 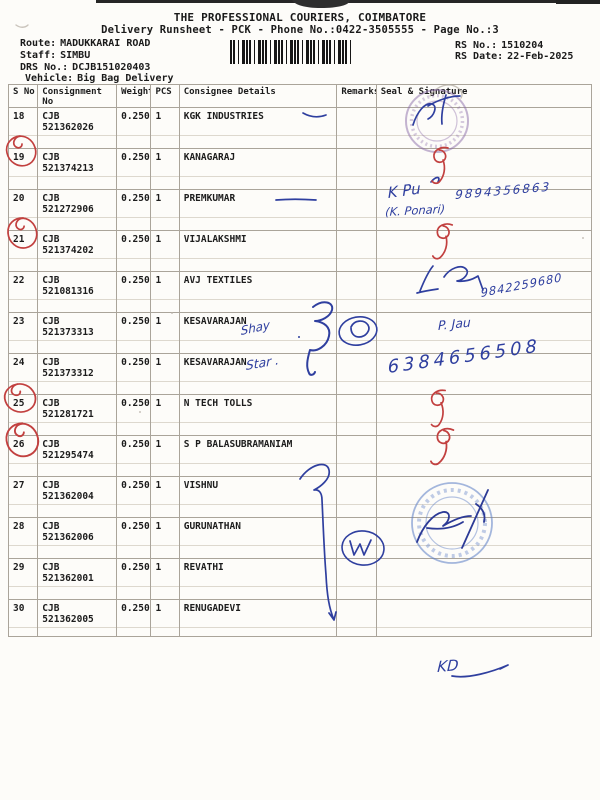 I want to click on rs-date-value: 22-Feb-2025, so click(x=540, y=56).